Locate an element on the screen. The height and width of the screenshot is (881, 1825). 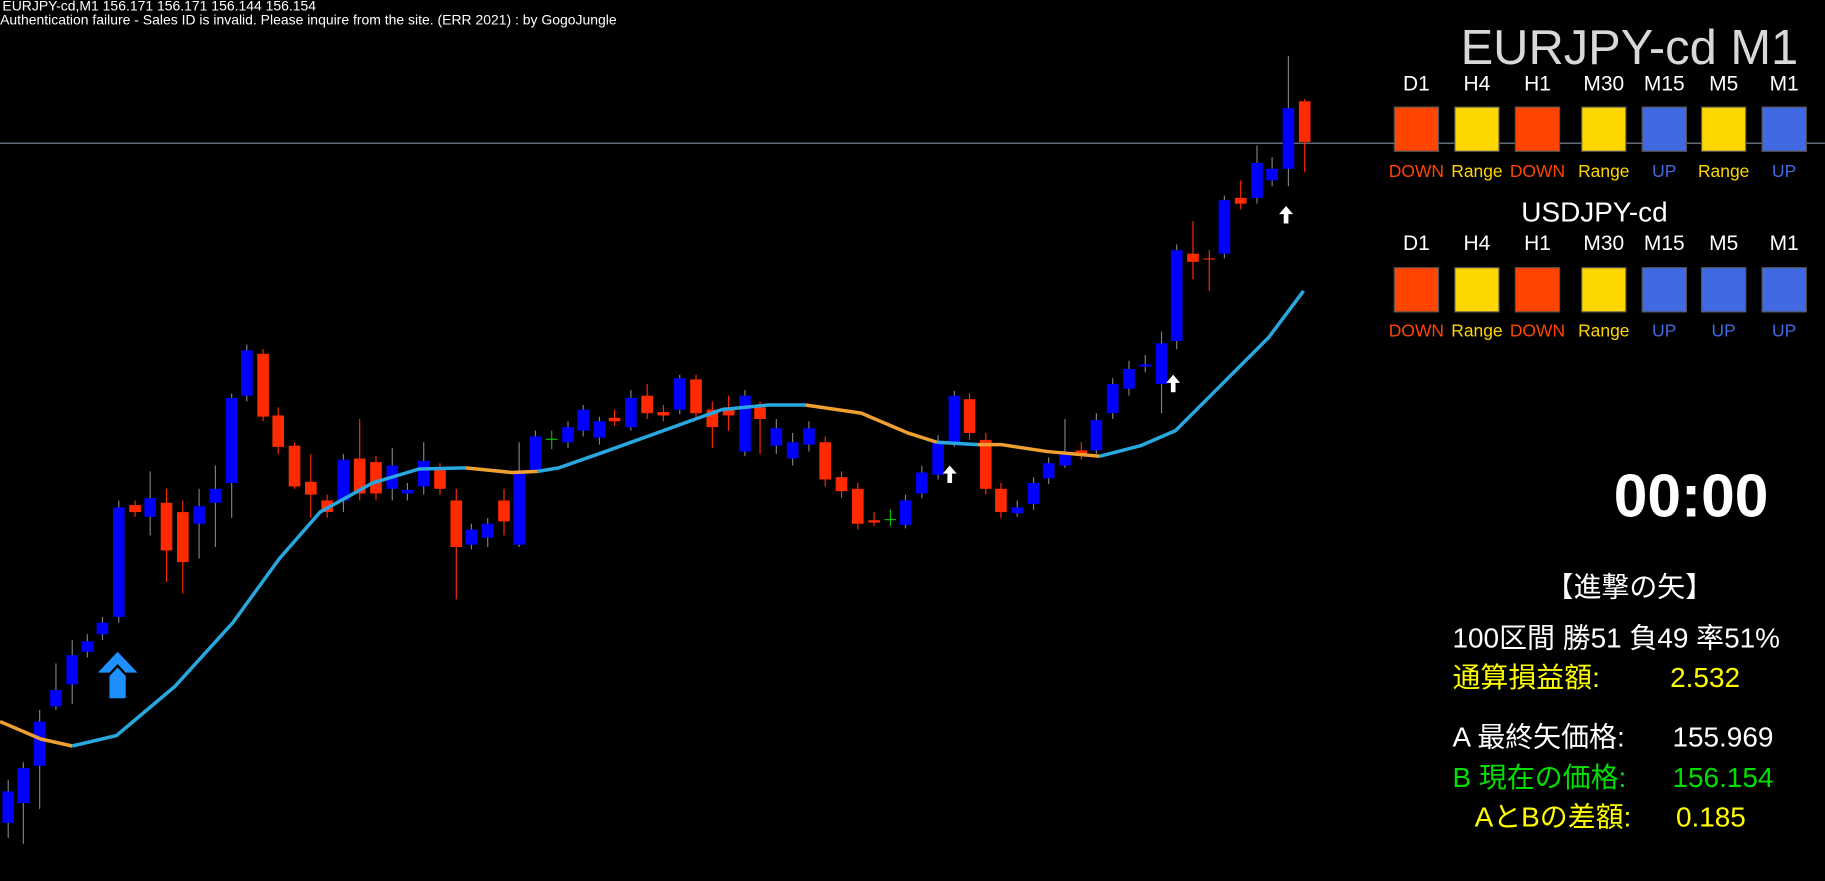
b-value: 156.154 is located at coordinates (1722, 777).